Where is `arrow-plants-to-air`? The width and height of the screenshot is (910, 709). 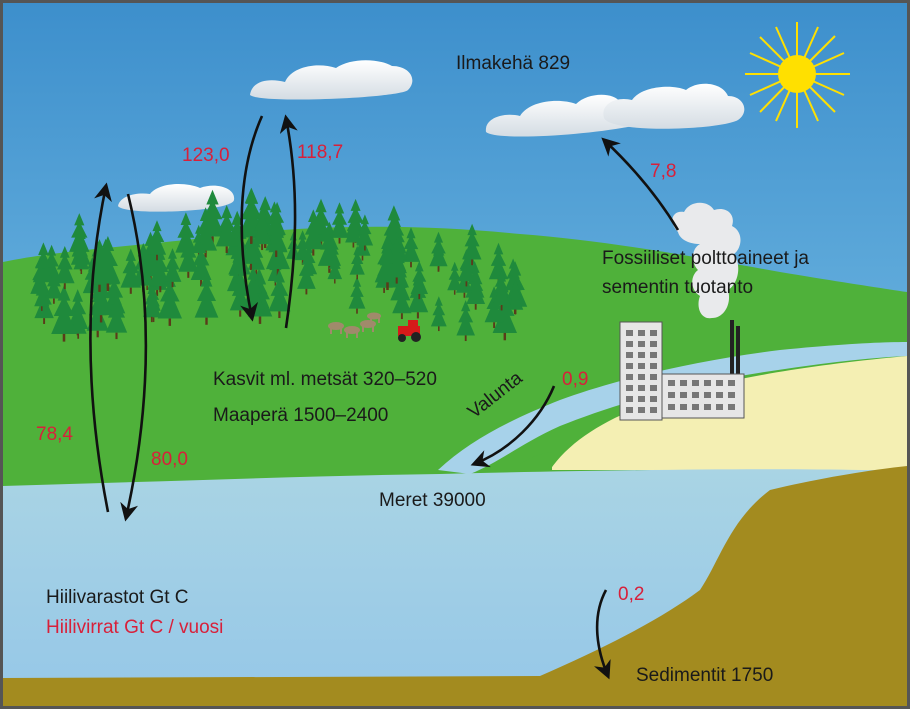
arrow-plants-to-air is located at coordinates (288, 221).